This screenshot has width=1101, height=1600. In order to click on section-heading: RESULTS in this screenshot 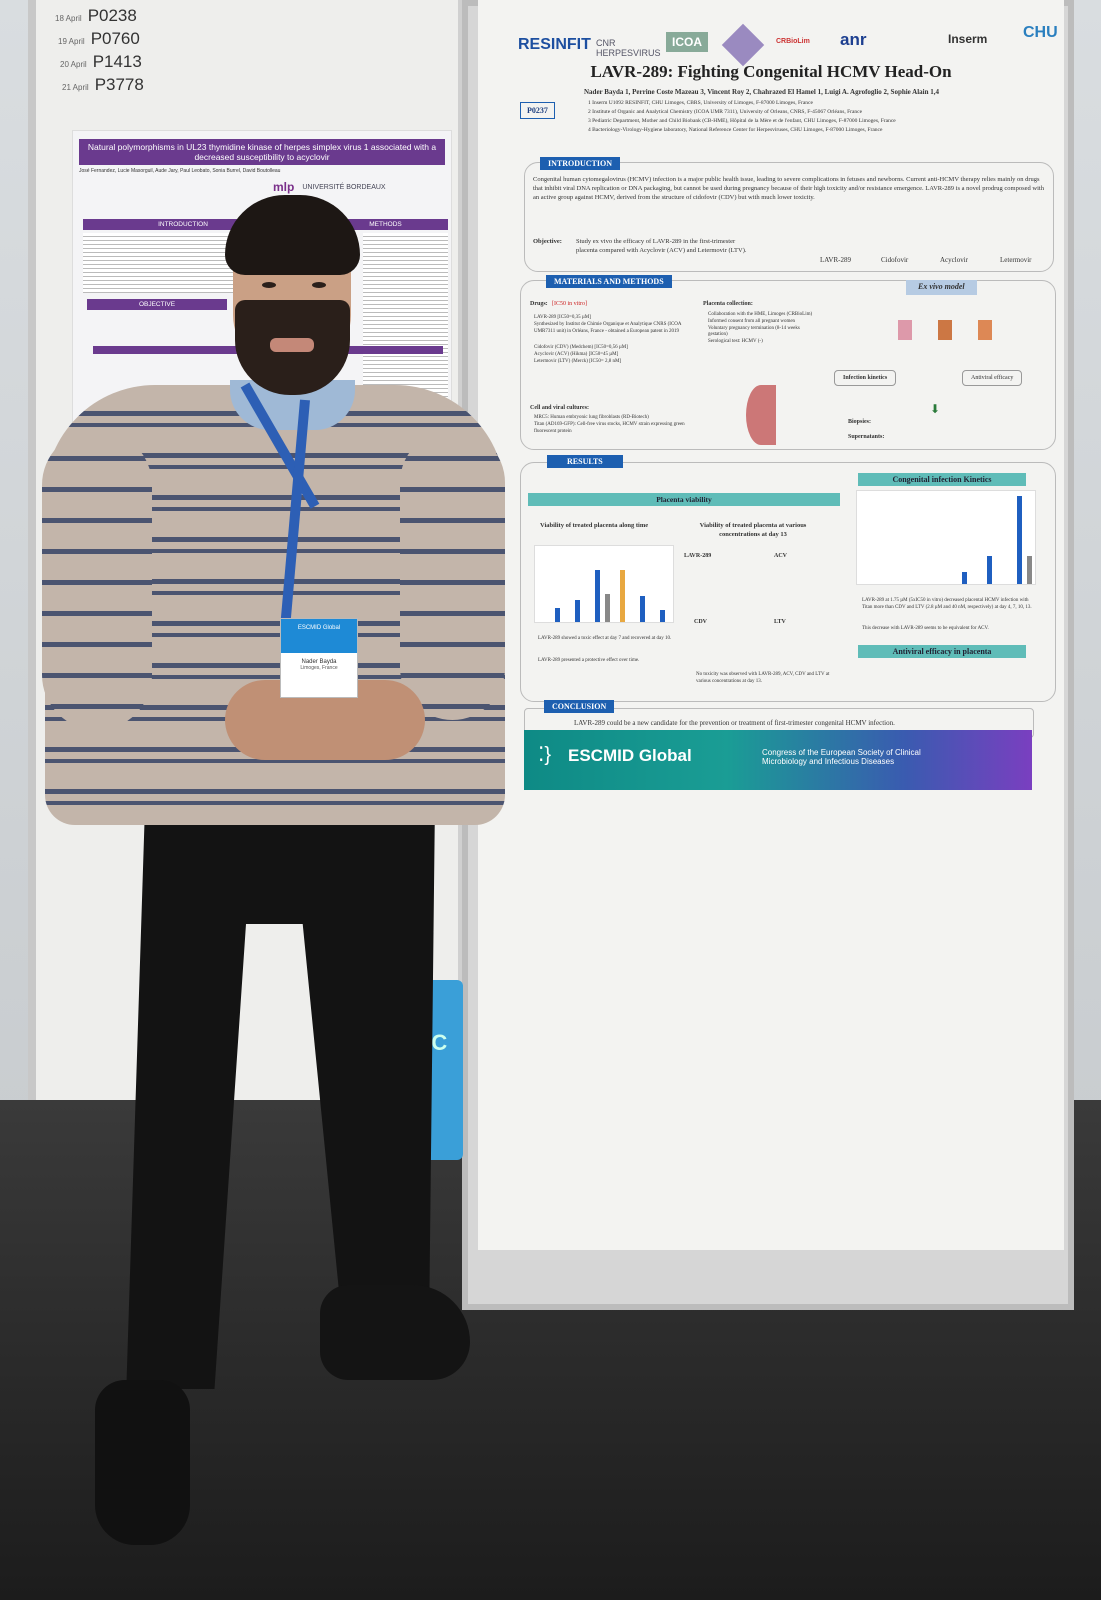, I will do `click(585, 461)`.